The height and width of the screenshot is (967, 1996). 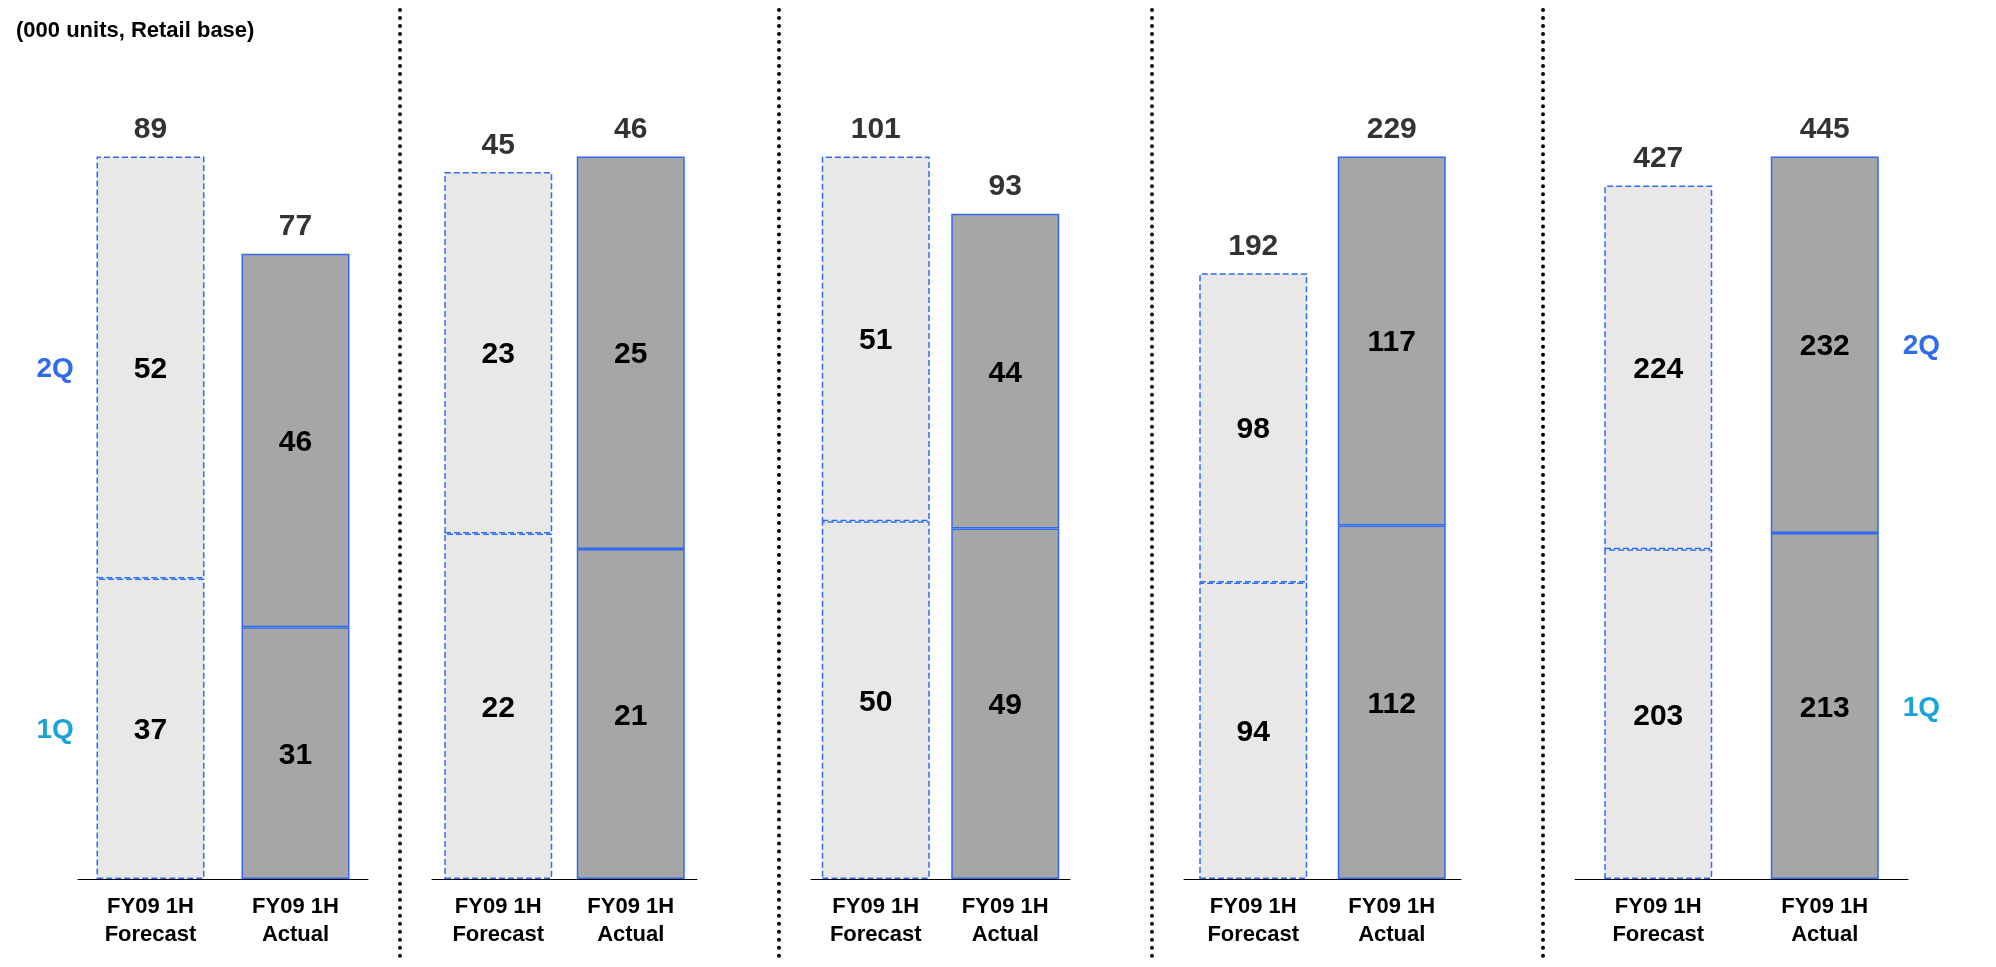 What do you see at coordinates (1253, 428) in the screenshot?
I see `data-label: 98` at bounding box center [1253, 428].